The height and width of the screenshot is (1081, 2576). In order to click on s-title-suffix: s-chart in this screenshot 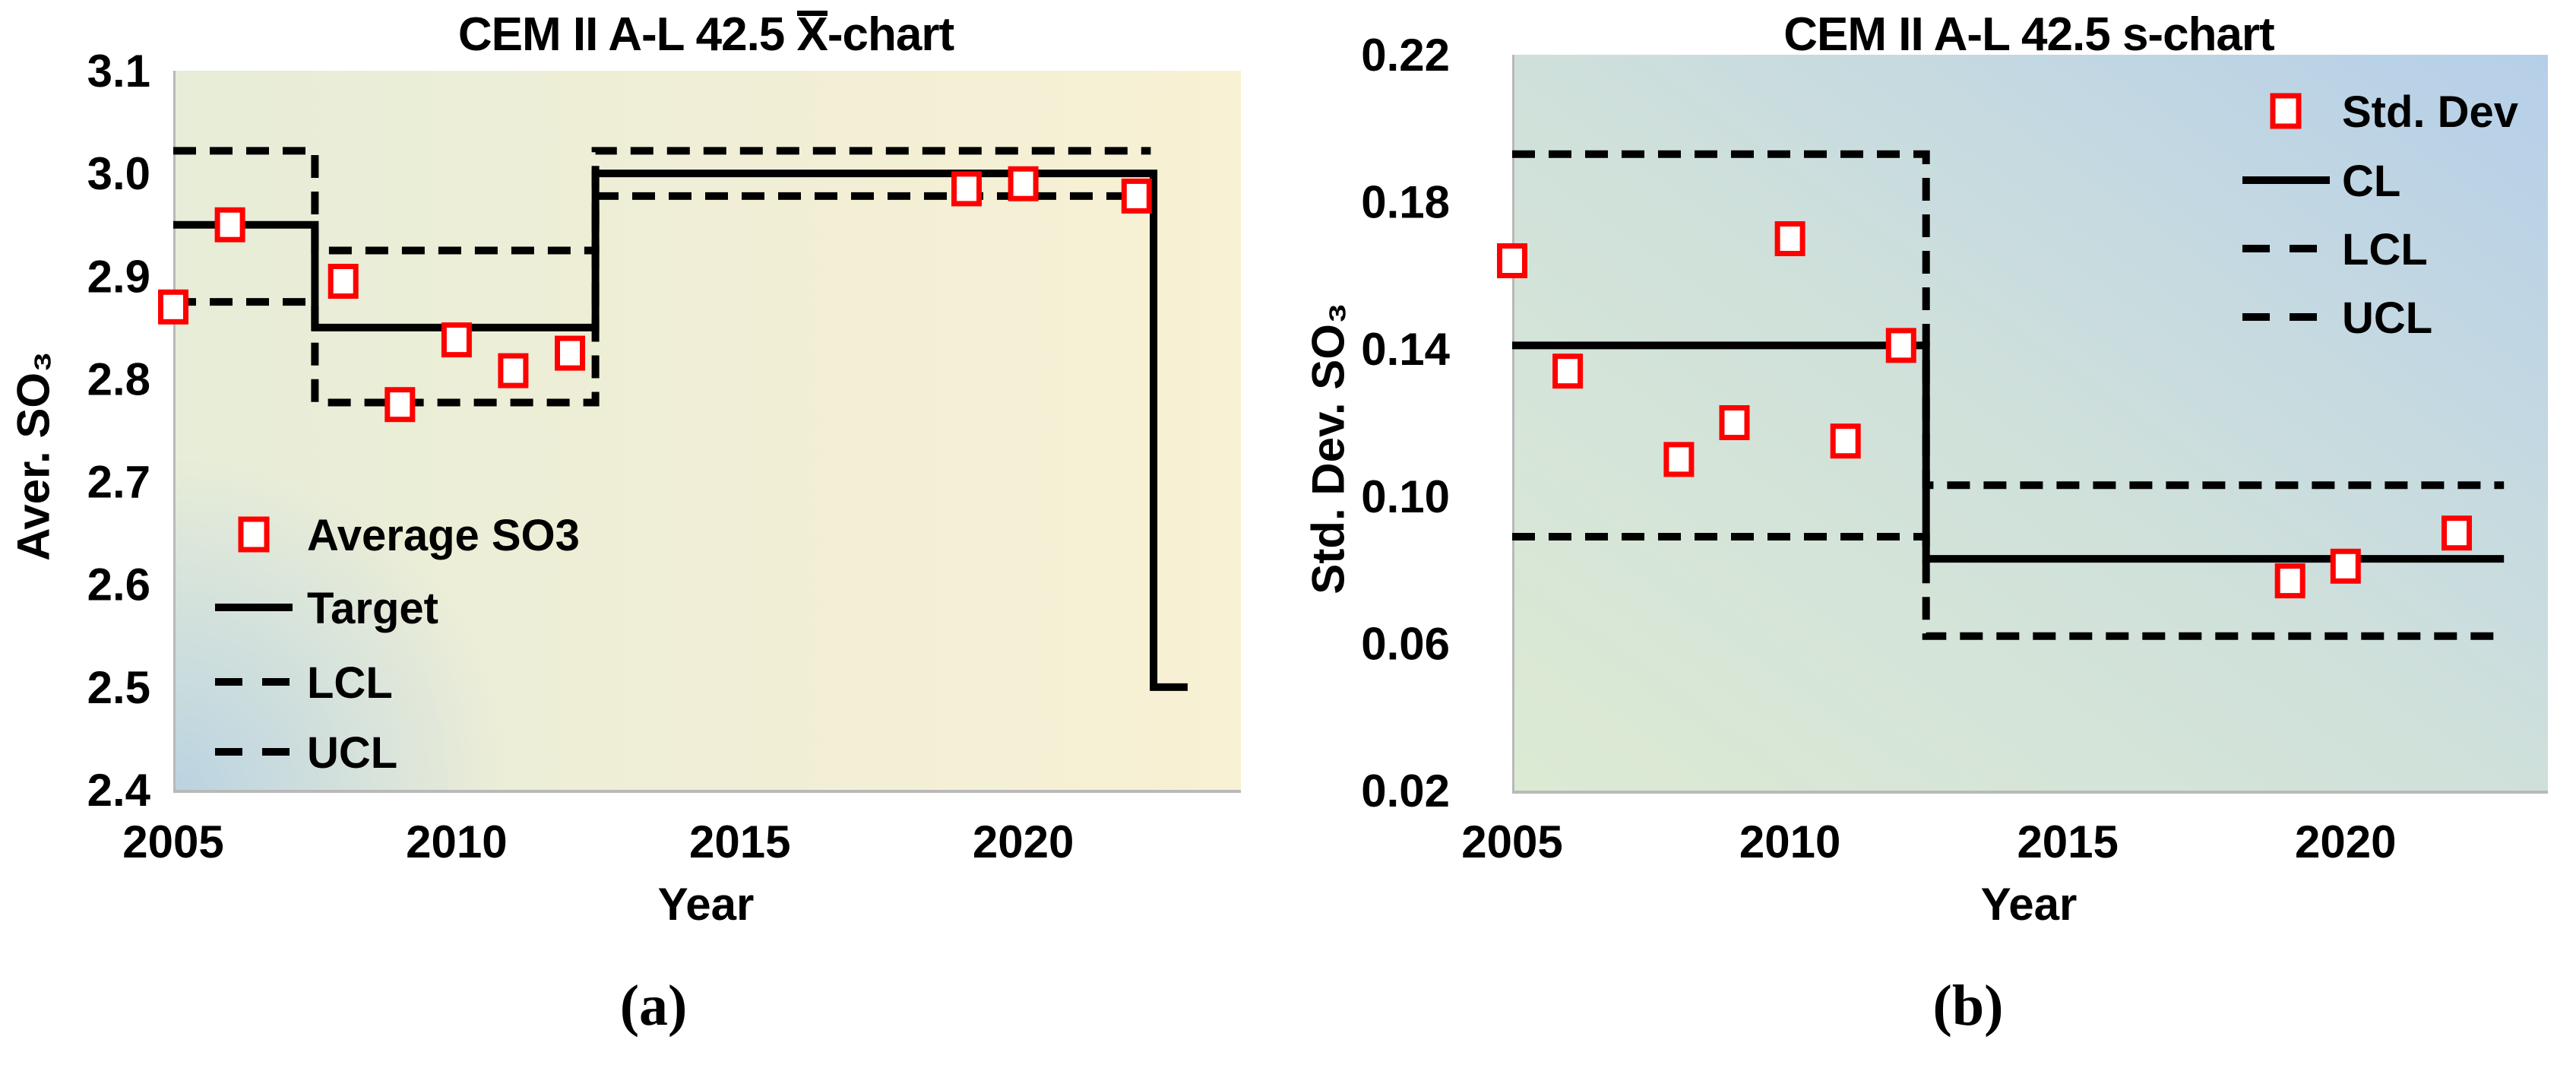, I will do `click(2198, 34)`.